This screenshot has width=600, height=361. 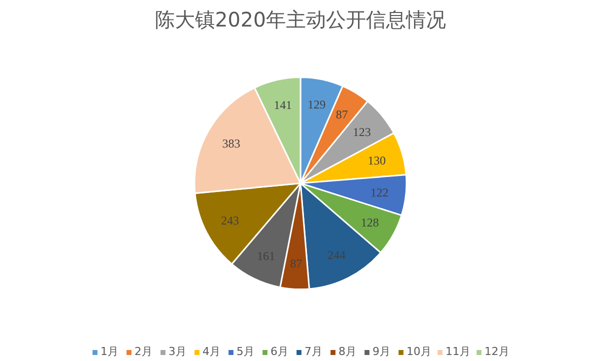 I want to click on legend-label: 2月, so click(x=144, y=351).